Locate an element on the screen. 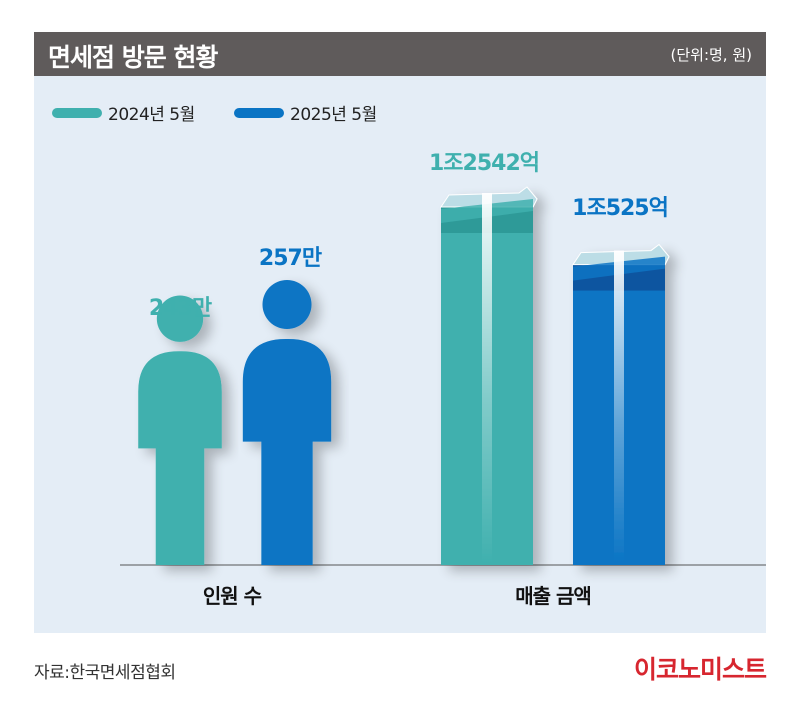 This screenshot has height=707, width=800. legend-label-2025: 2025년 5월 is located at coordinates (333, 115).